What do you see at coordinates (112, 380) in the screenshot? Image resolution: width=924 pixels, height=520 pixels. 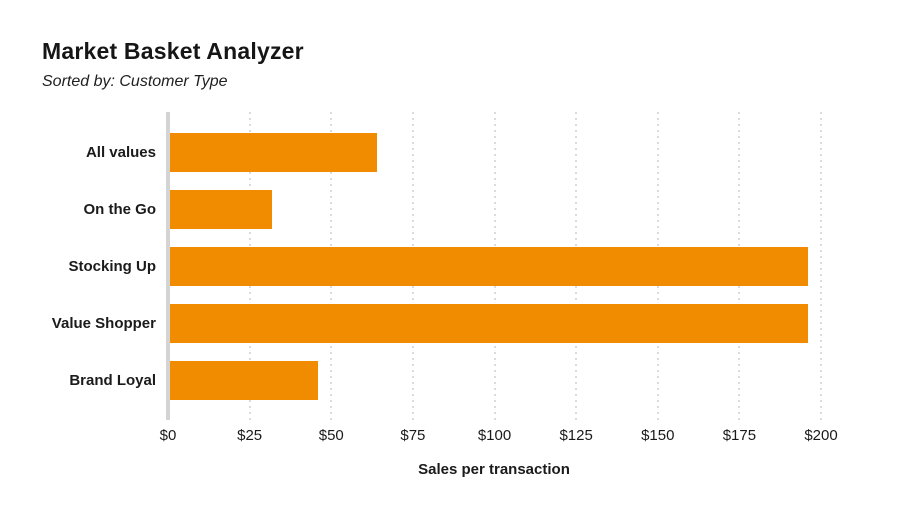 I see `category-label-brand-loyal: Brand Loyal` at bounding box center [112, 380].